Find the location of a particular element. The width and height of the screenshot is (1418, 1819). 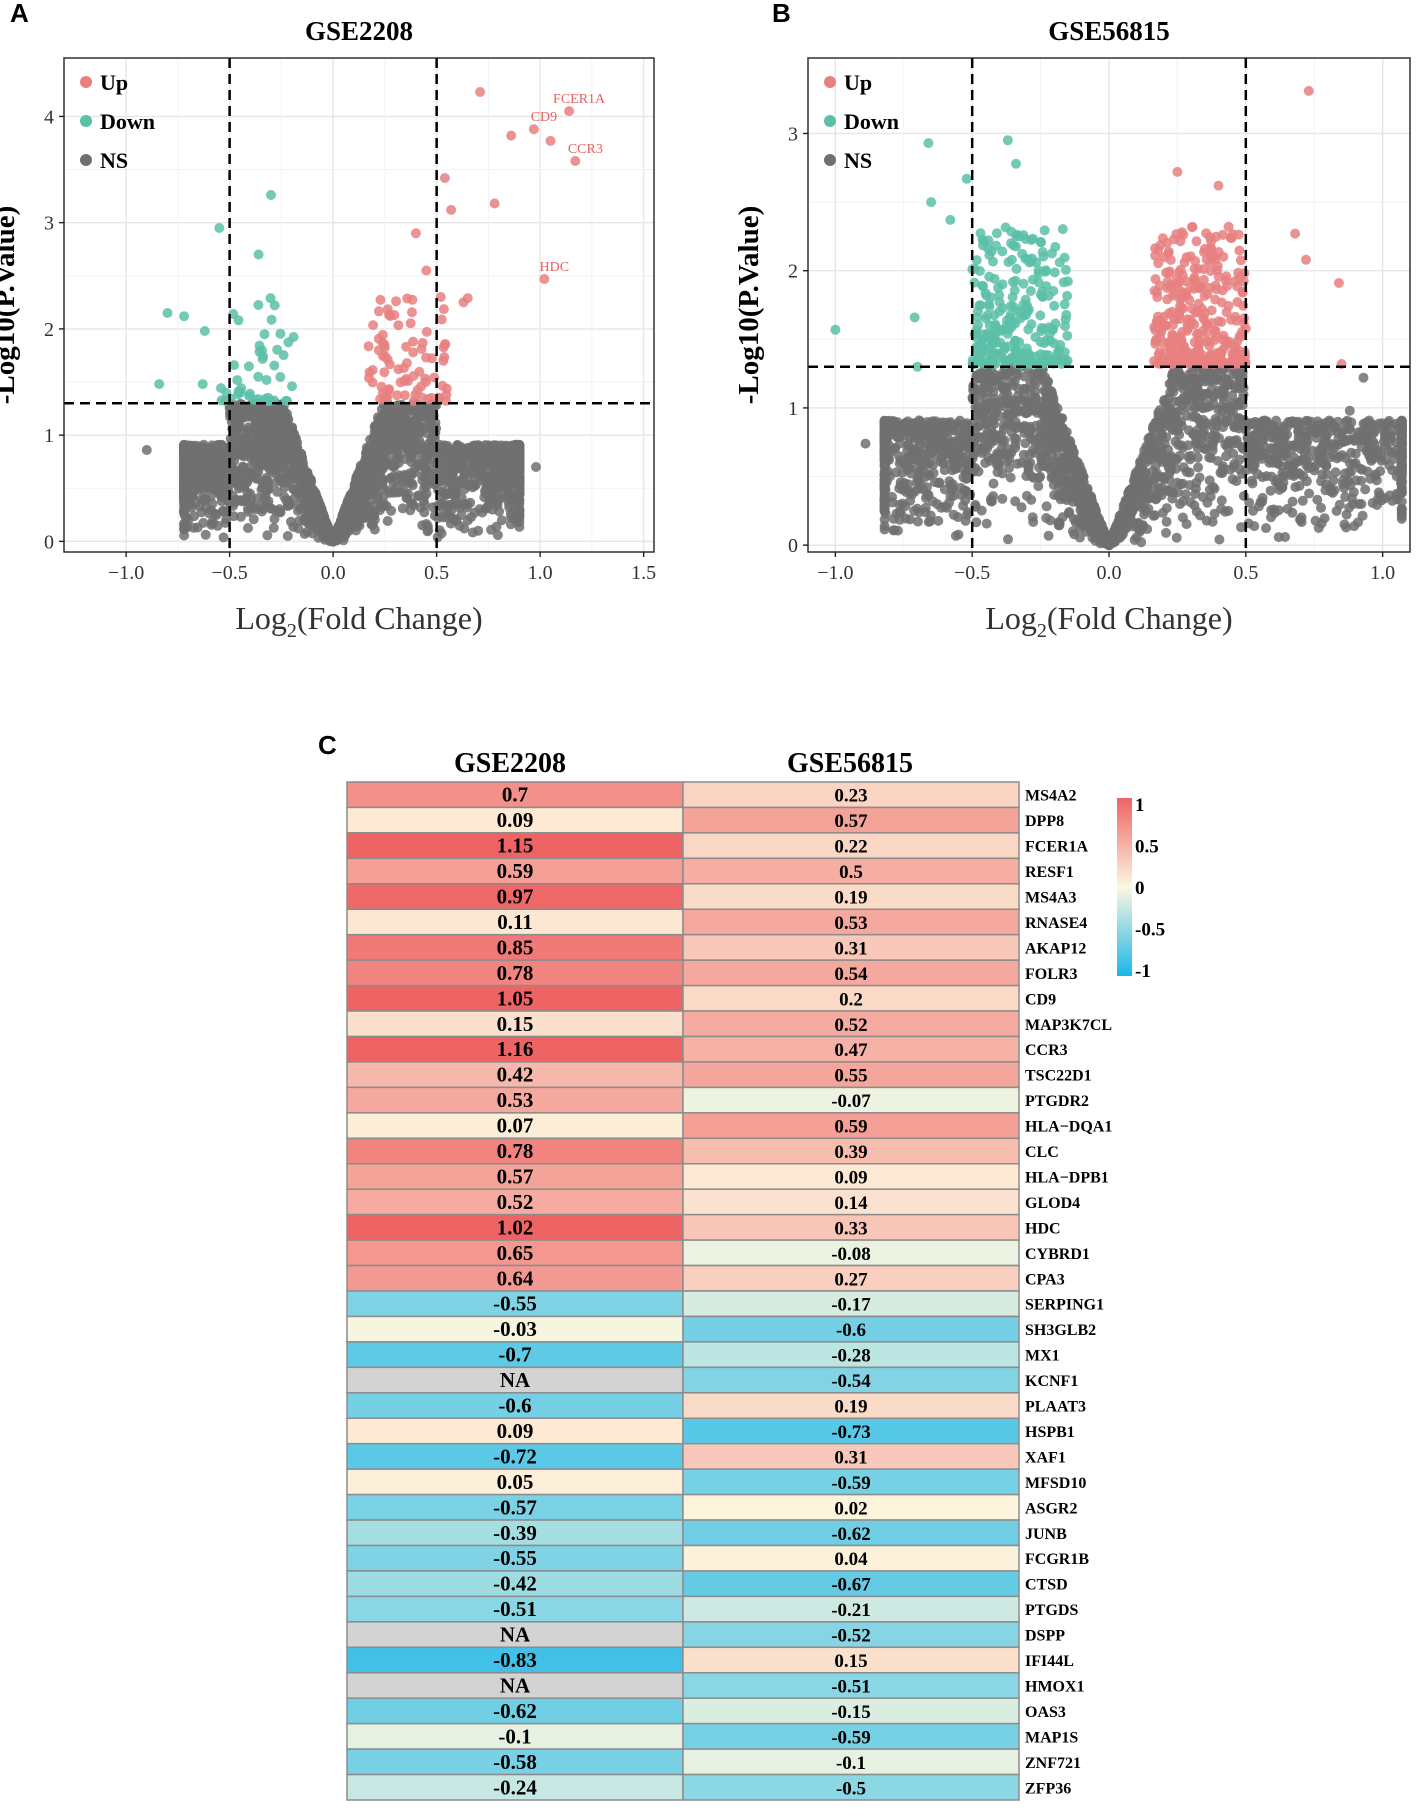

gse2208-gene-label-5: CCR3 is located at coordinates (585, 149).